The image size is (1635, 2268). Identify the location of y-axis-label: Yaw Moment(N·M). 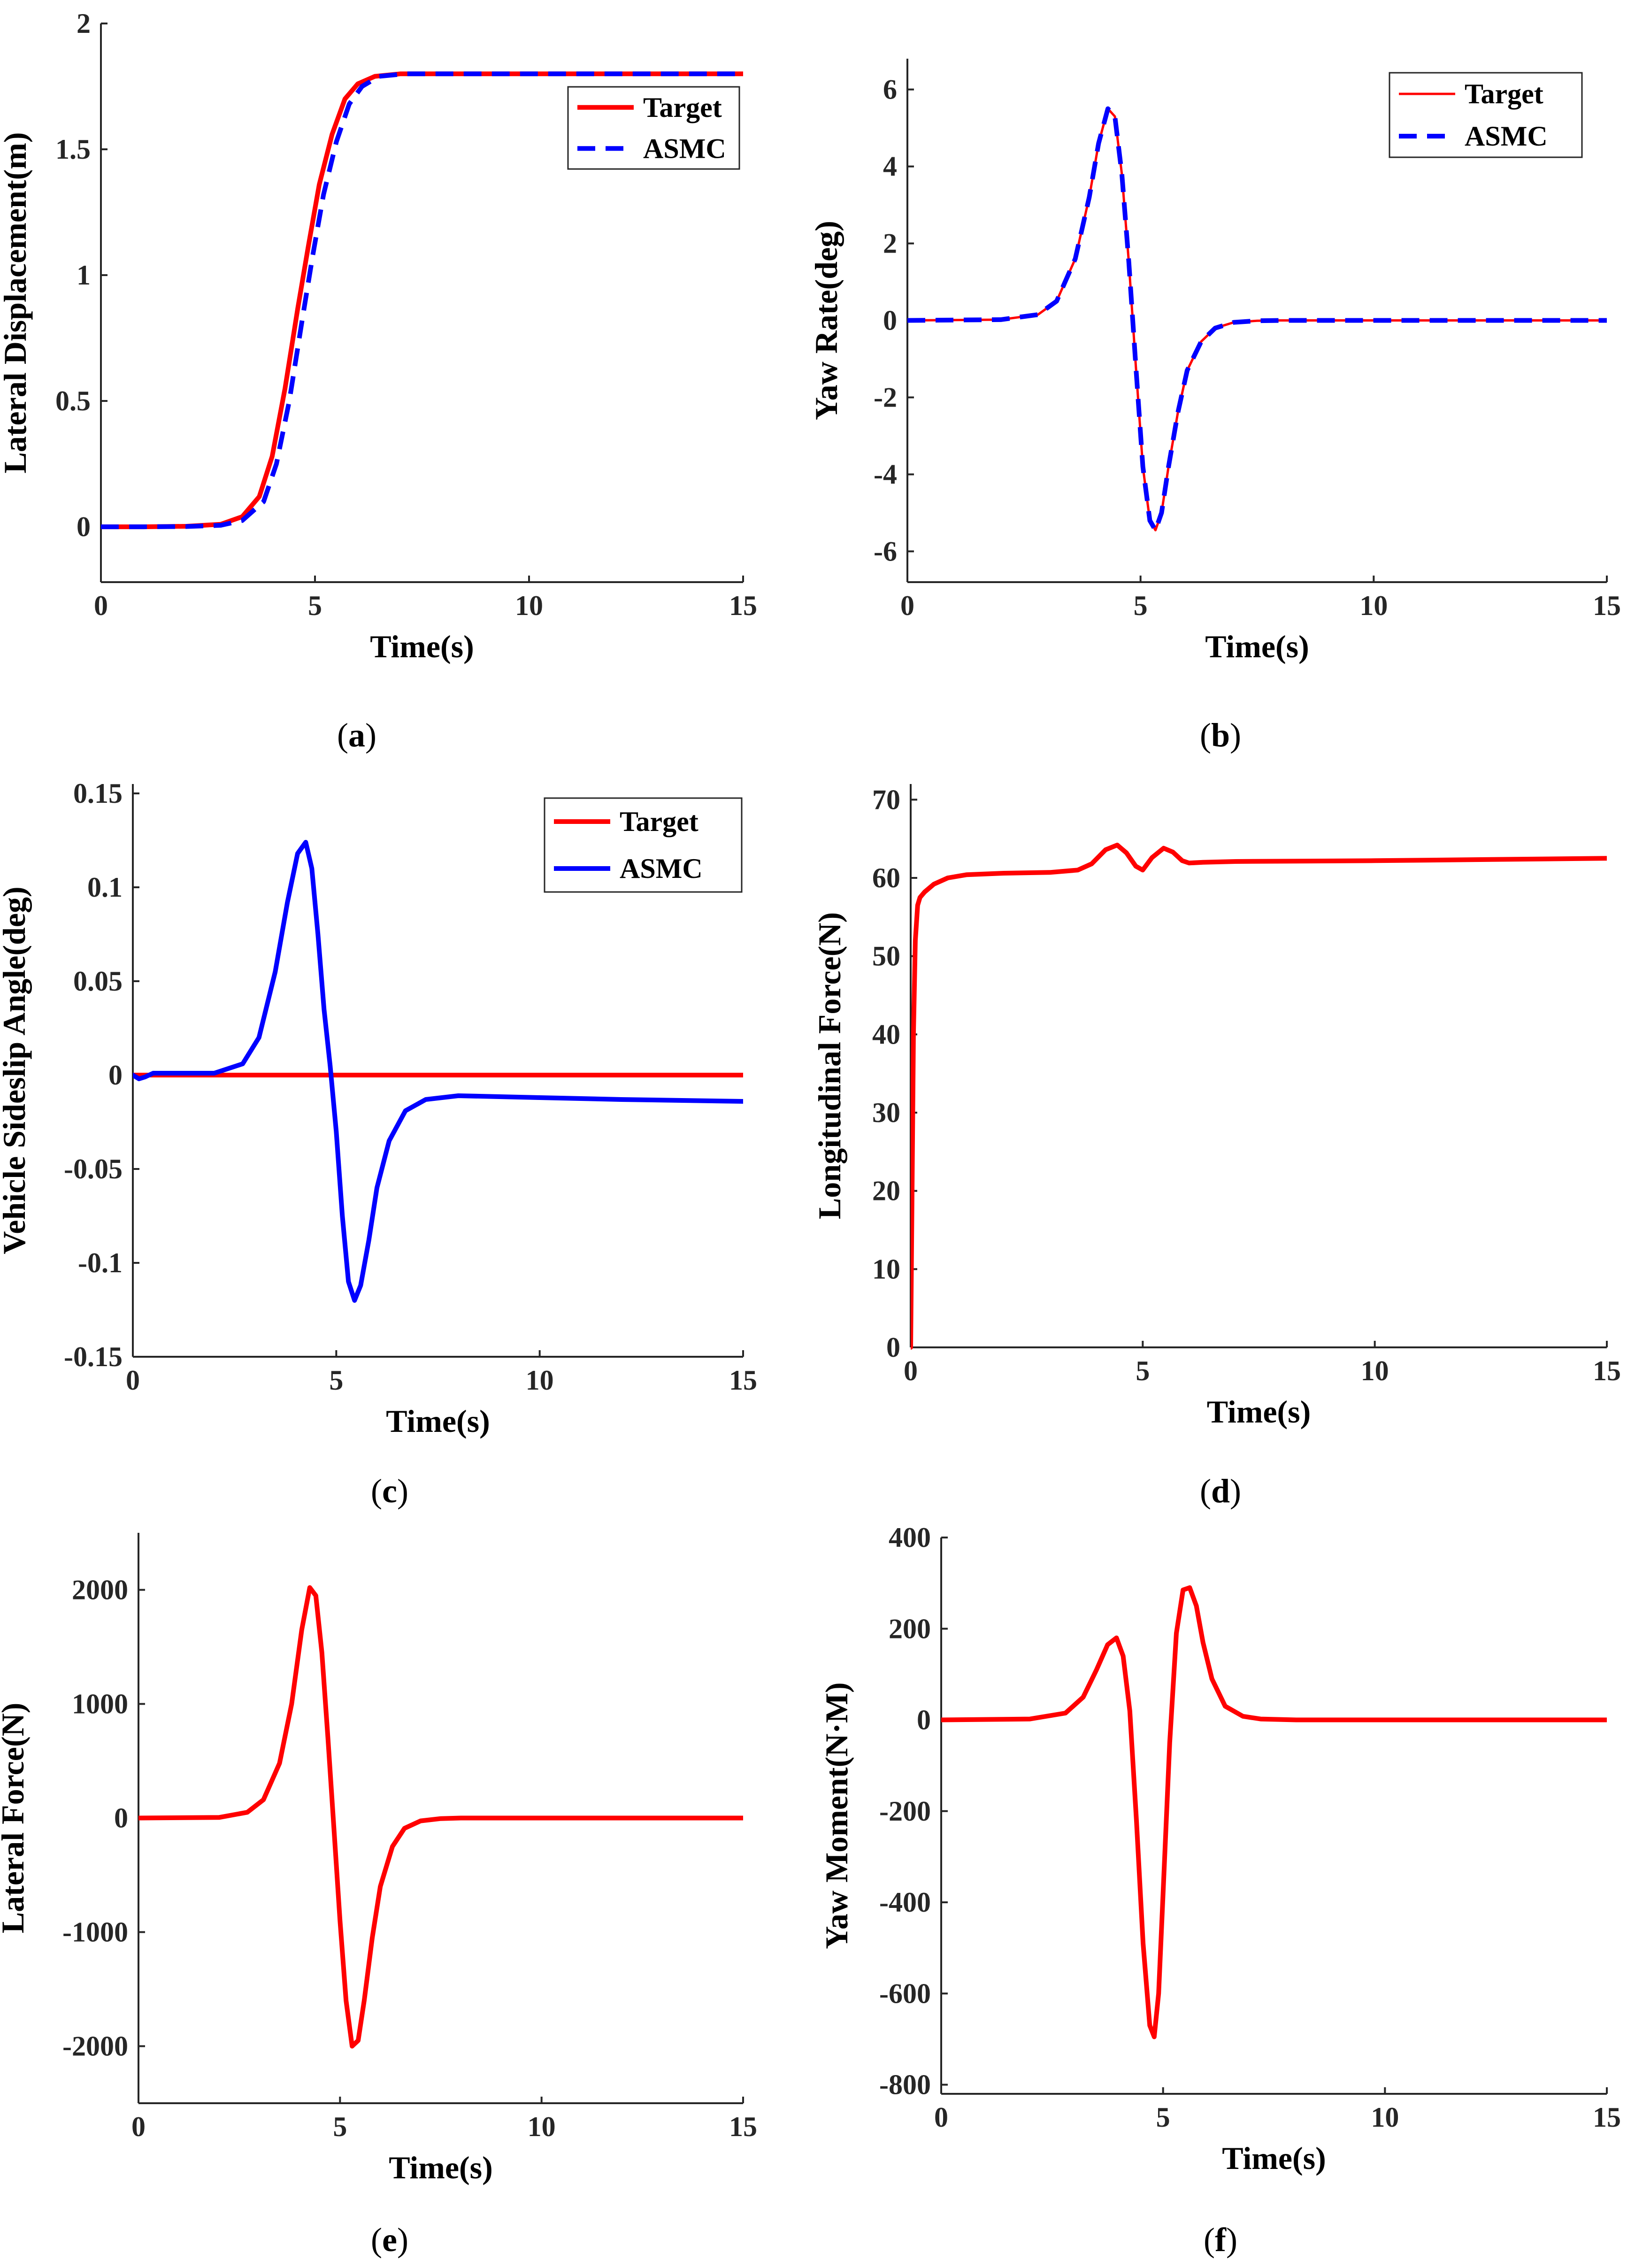
(836, 1815).